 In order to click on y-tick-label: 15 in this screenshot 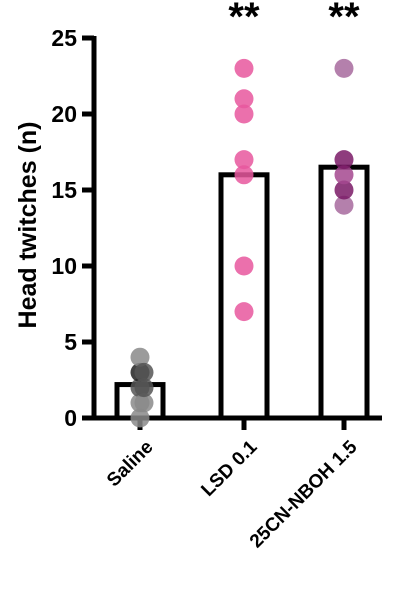, I will do `click(64, 190)`.